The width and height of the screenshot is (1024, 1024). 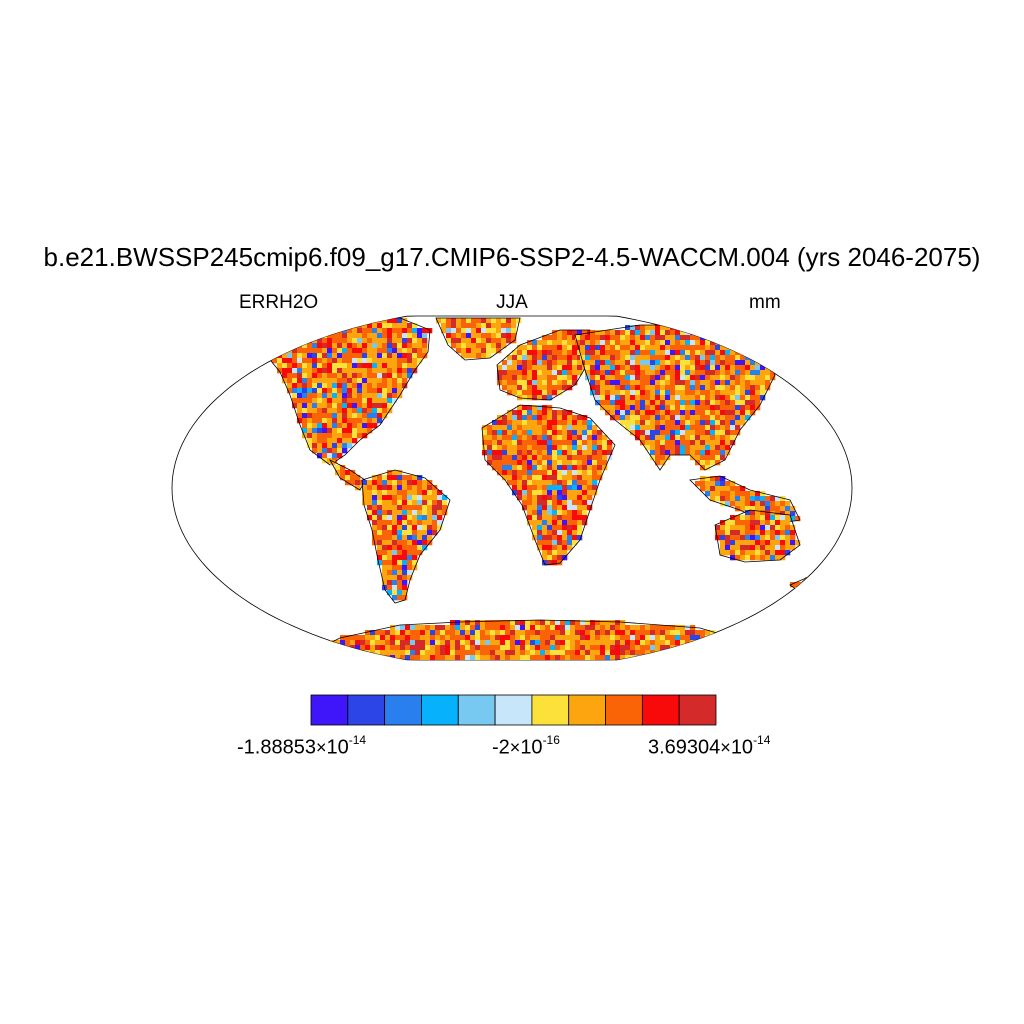 I want to click on continent-north-america, so click(x=347, y=391).